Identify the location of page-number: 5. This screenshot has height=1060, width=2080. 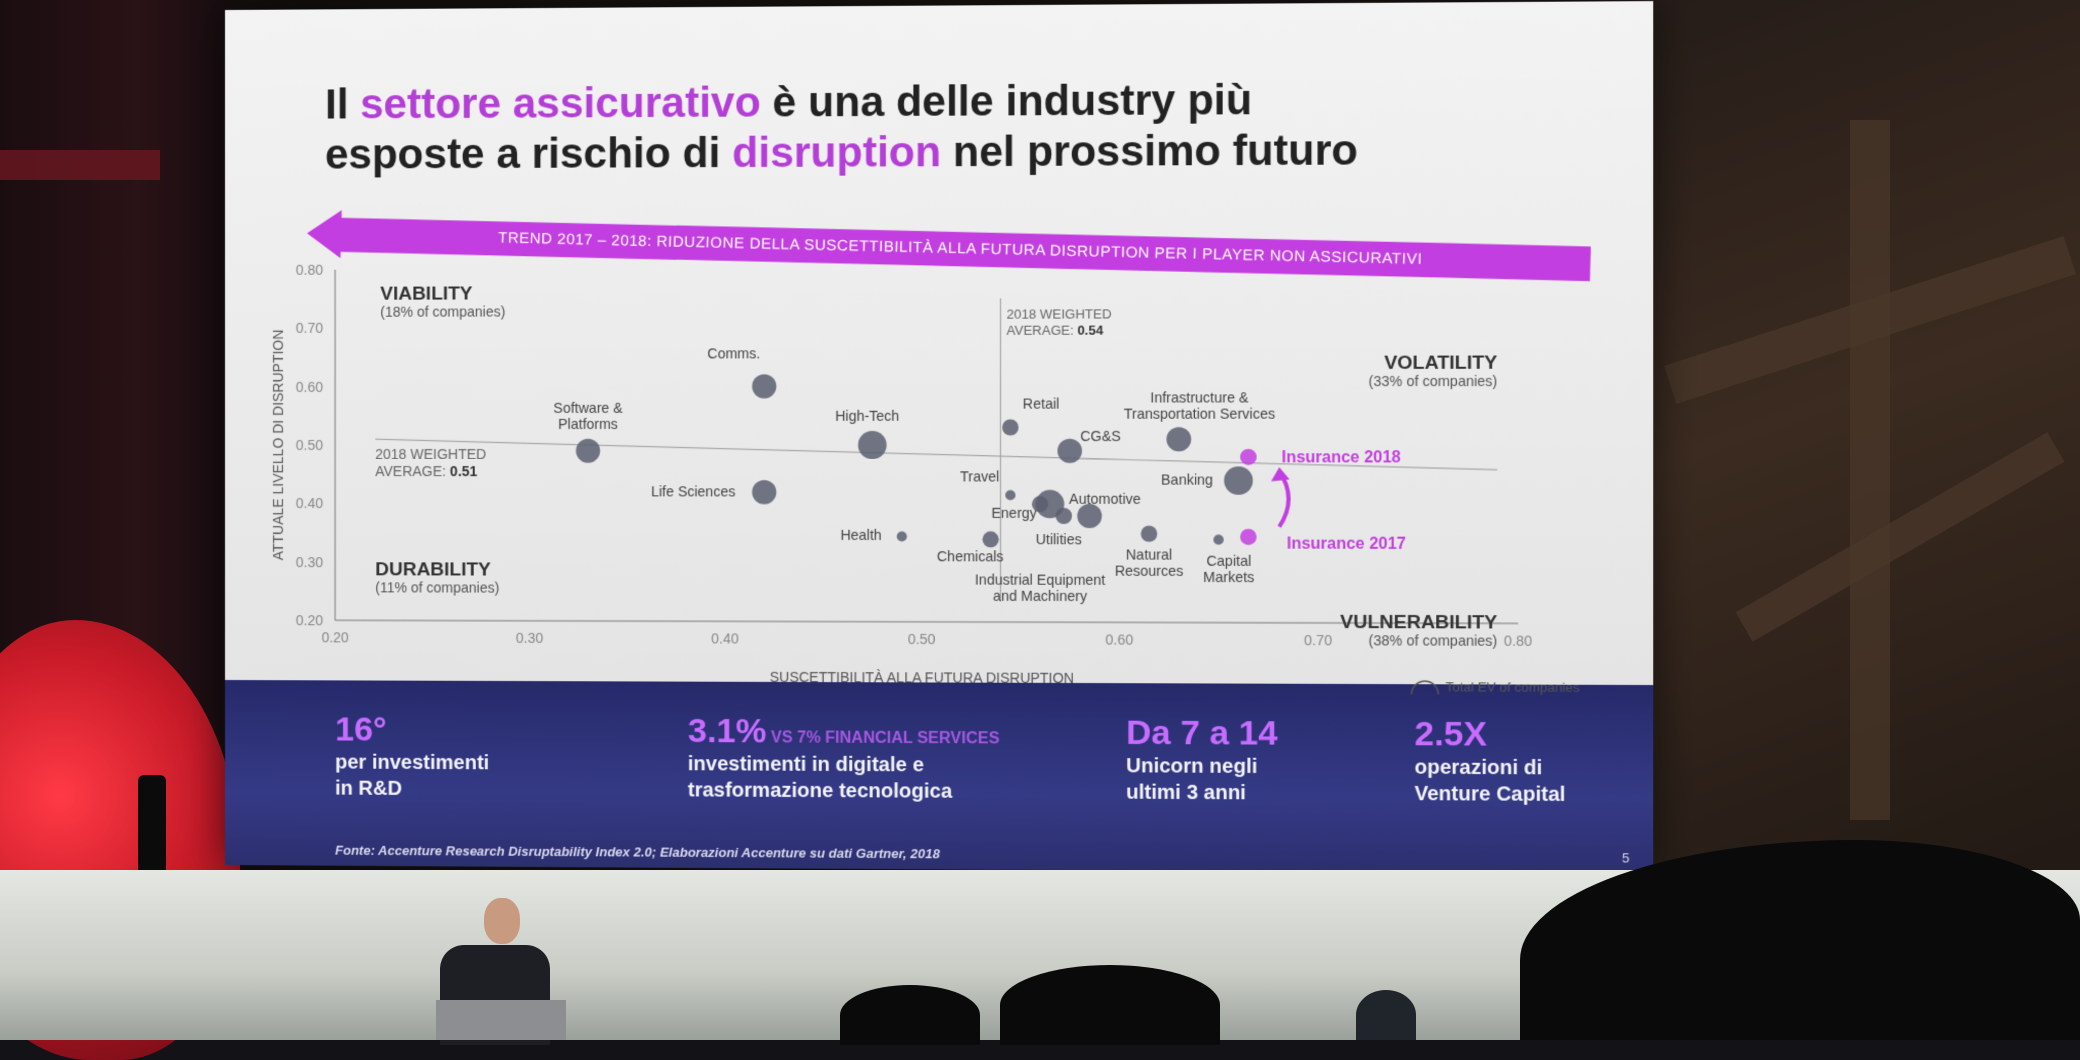
(1626, 857).